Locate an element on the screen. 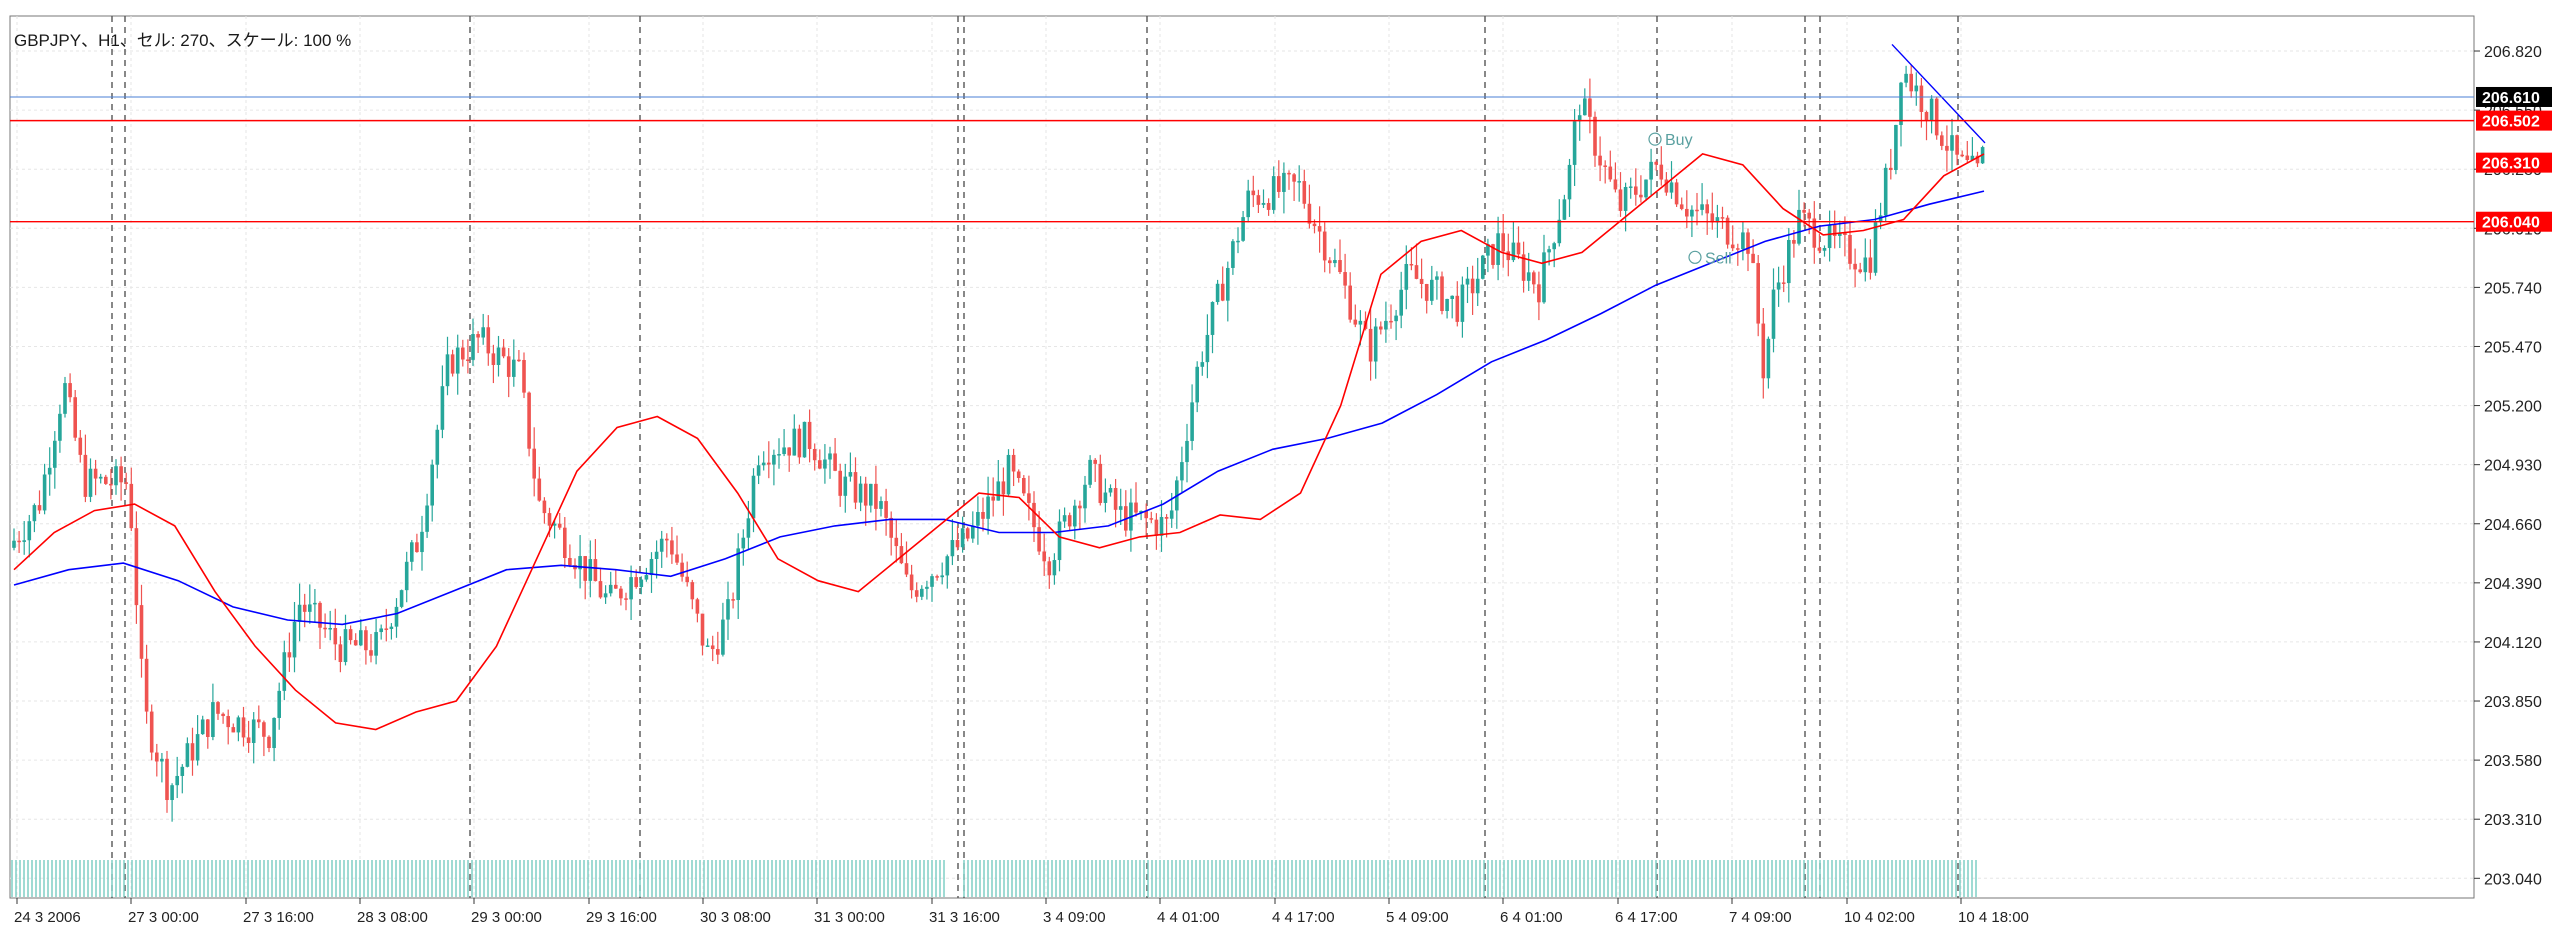  price-label-box is located at coordinates (2514, 120).